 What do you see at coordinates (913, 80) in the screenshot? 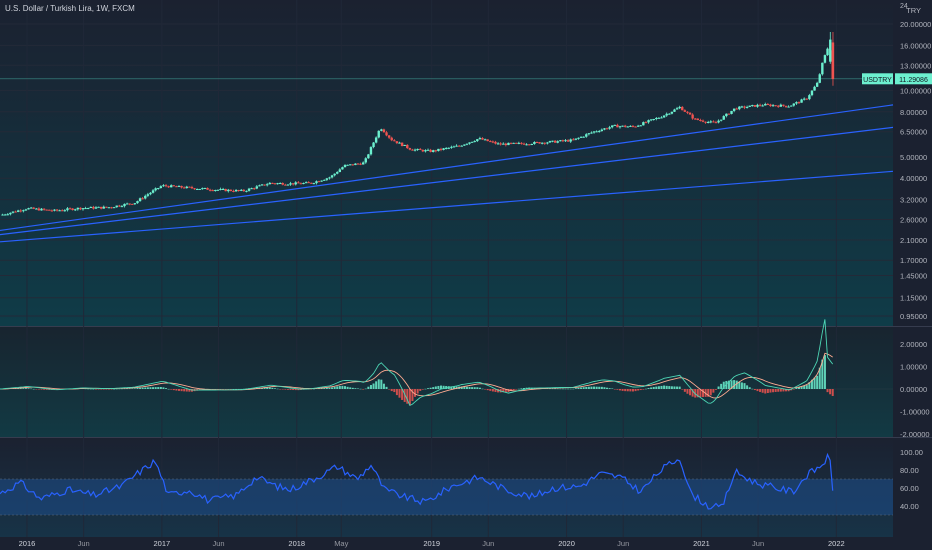
I see `last-price-tag: 11.29086` at bounding box center [913, 80].